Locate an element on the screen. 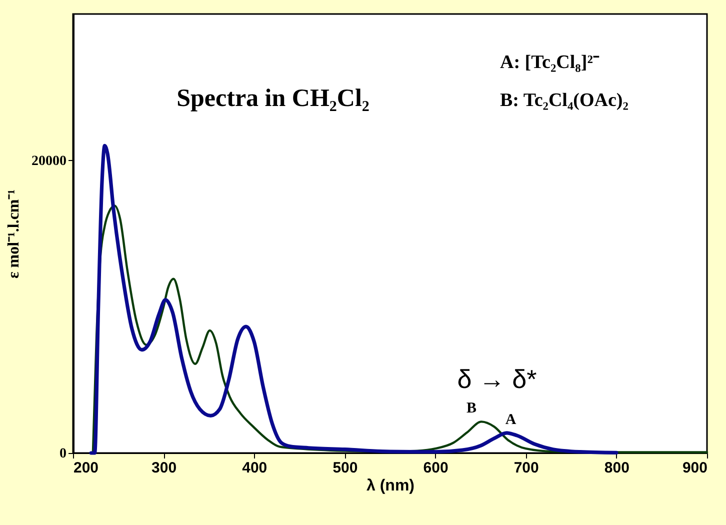 The image size is (726, 525). x-tick-label: 900 is located at coordinates (695, 468).